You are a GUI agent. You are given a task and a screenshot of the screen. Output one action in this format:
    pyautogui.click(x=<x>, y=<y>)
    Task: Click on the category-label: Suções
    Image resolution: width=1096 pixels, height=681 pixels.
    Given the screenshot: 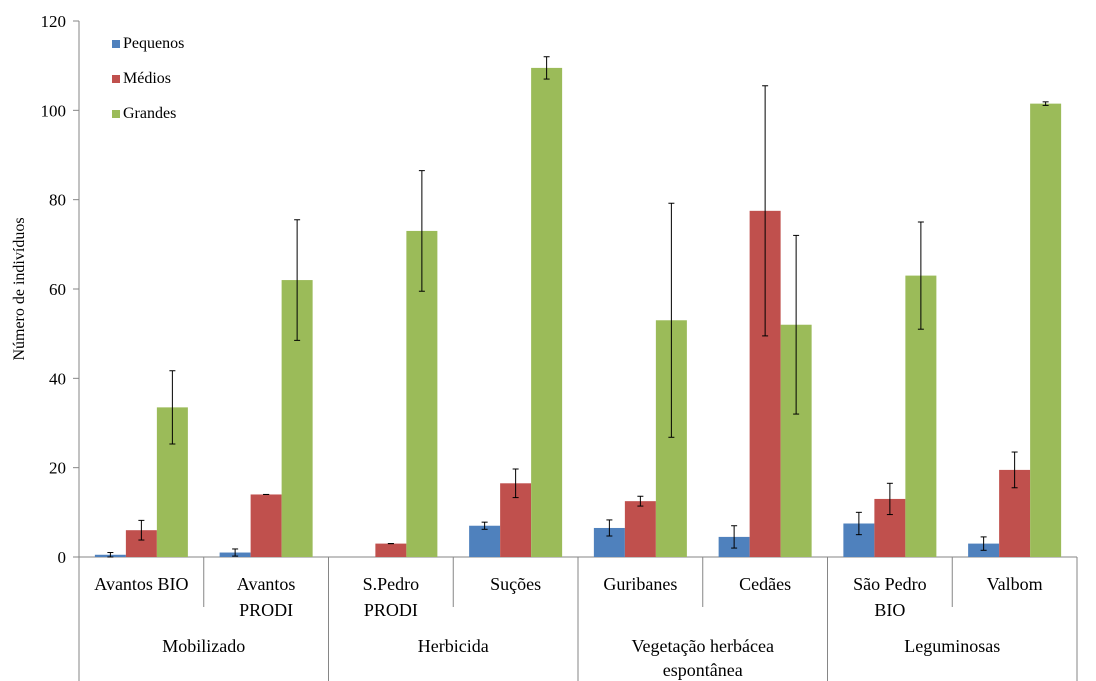 What is the action you would take?
    pyautogui.click(x=515, y=584)
    